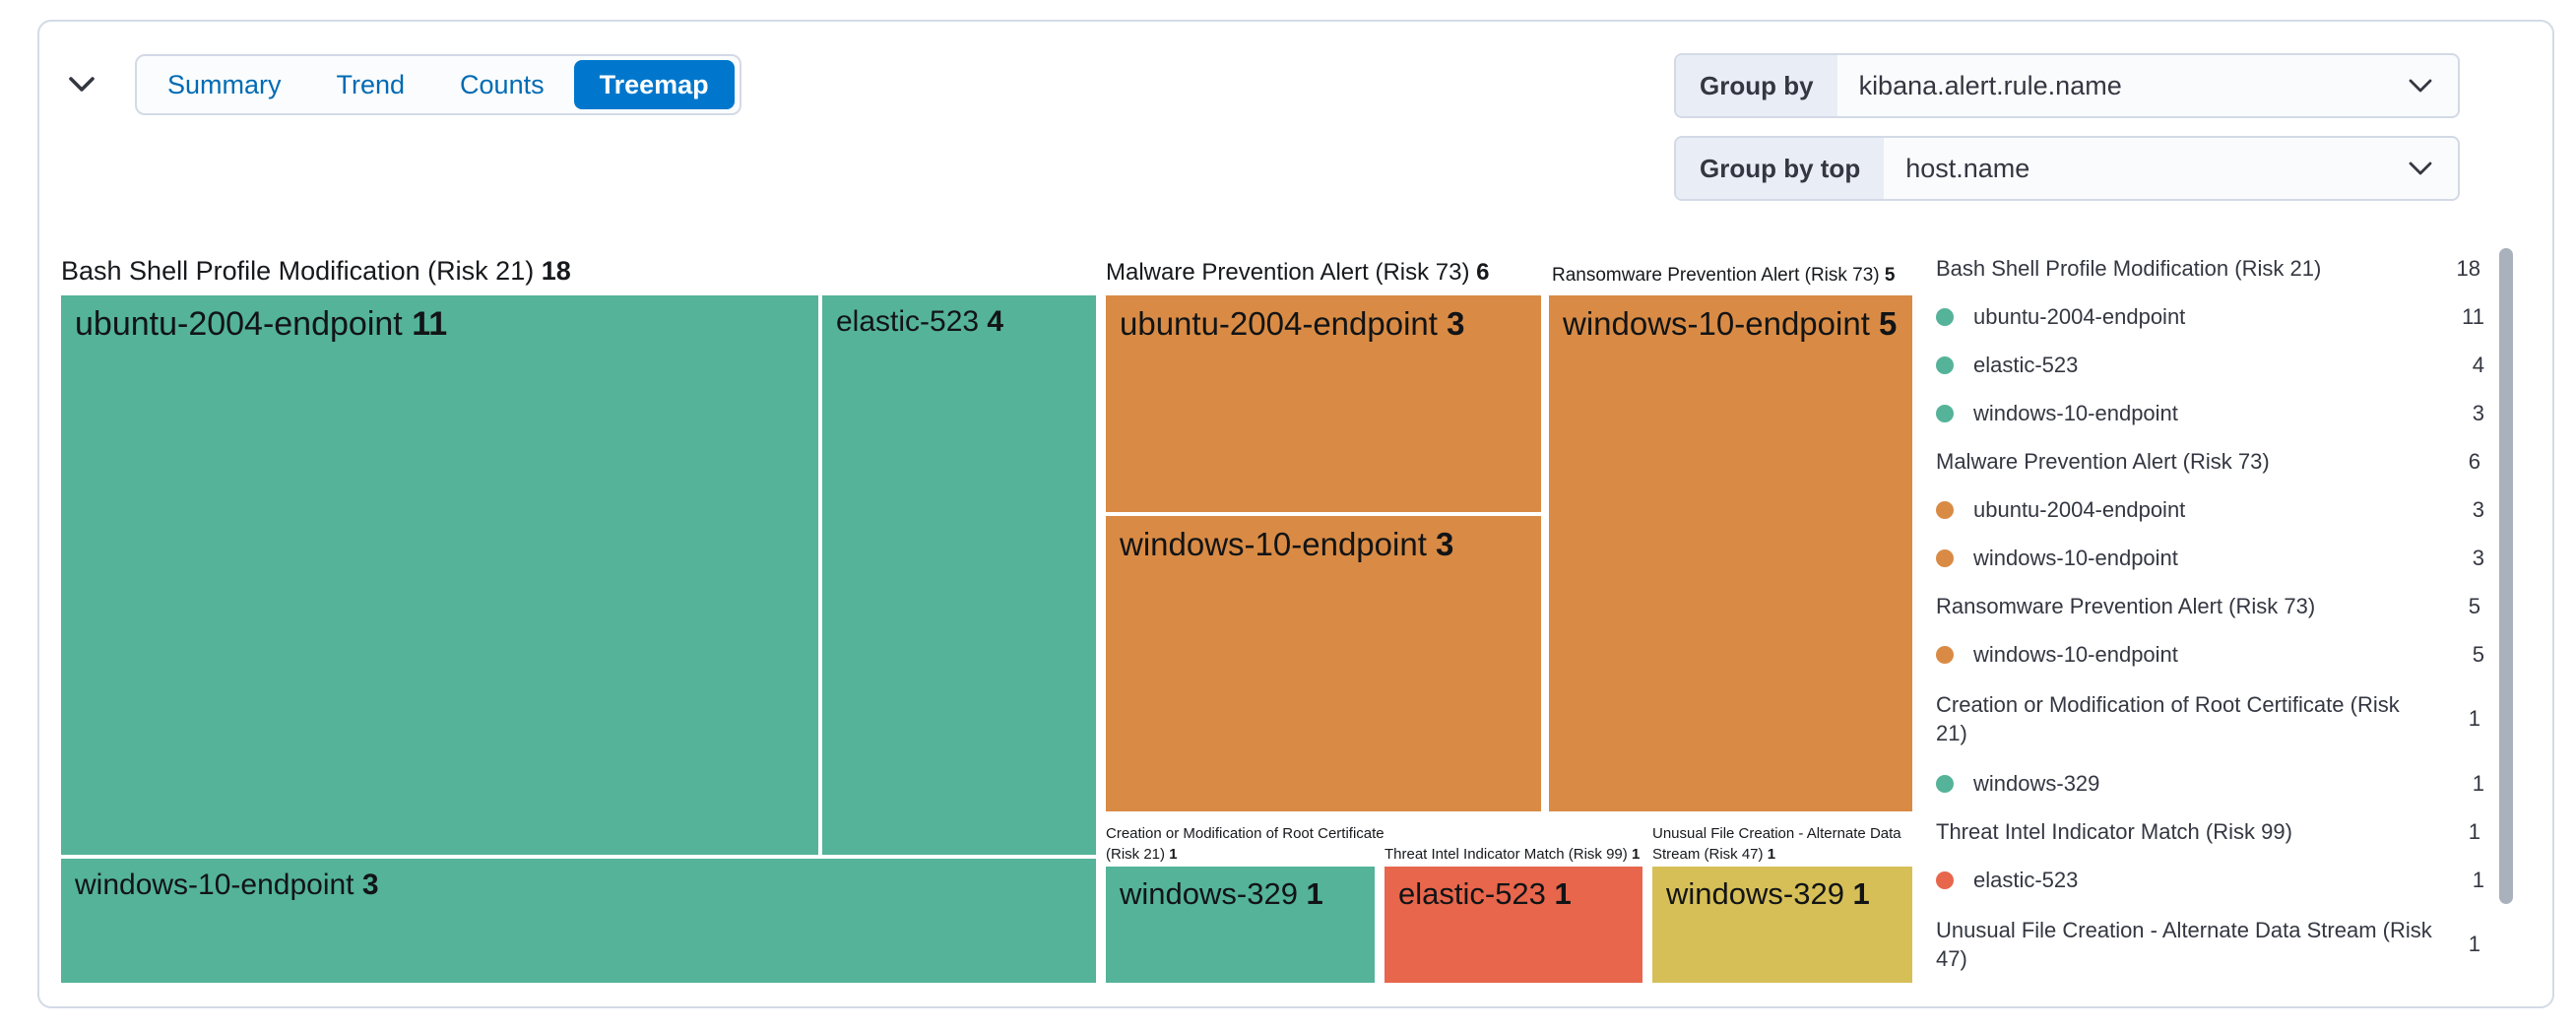  I want to click on legend-row-title-threat-intel-indicator-match-risk-99: Threat Intel Indicator Match (Risk 99) 1, so click(2210, 831).